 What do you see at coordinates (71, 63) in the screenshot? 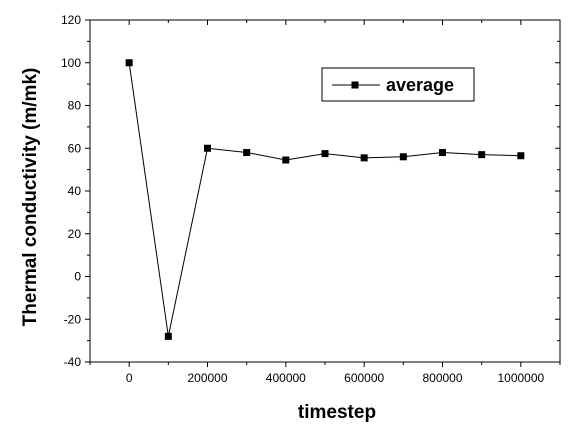
I see `y-tick-label: 100` at bounding box center [71, 63].